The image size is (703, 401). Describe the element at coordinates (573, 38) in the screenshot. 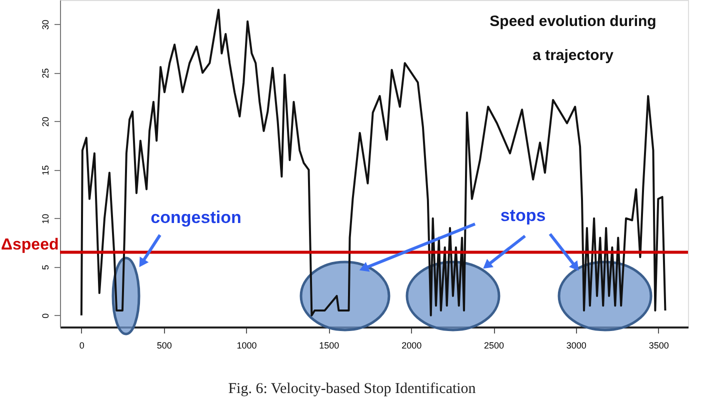

I see `text: Speed evolution during a trajectory` at that location.